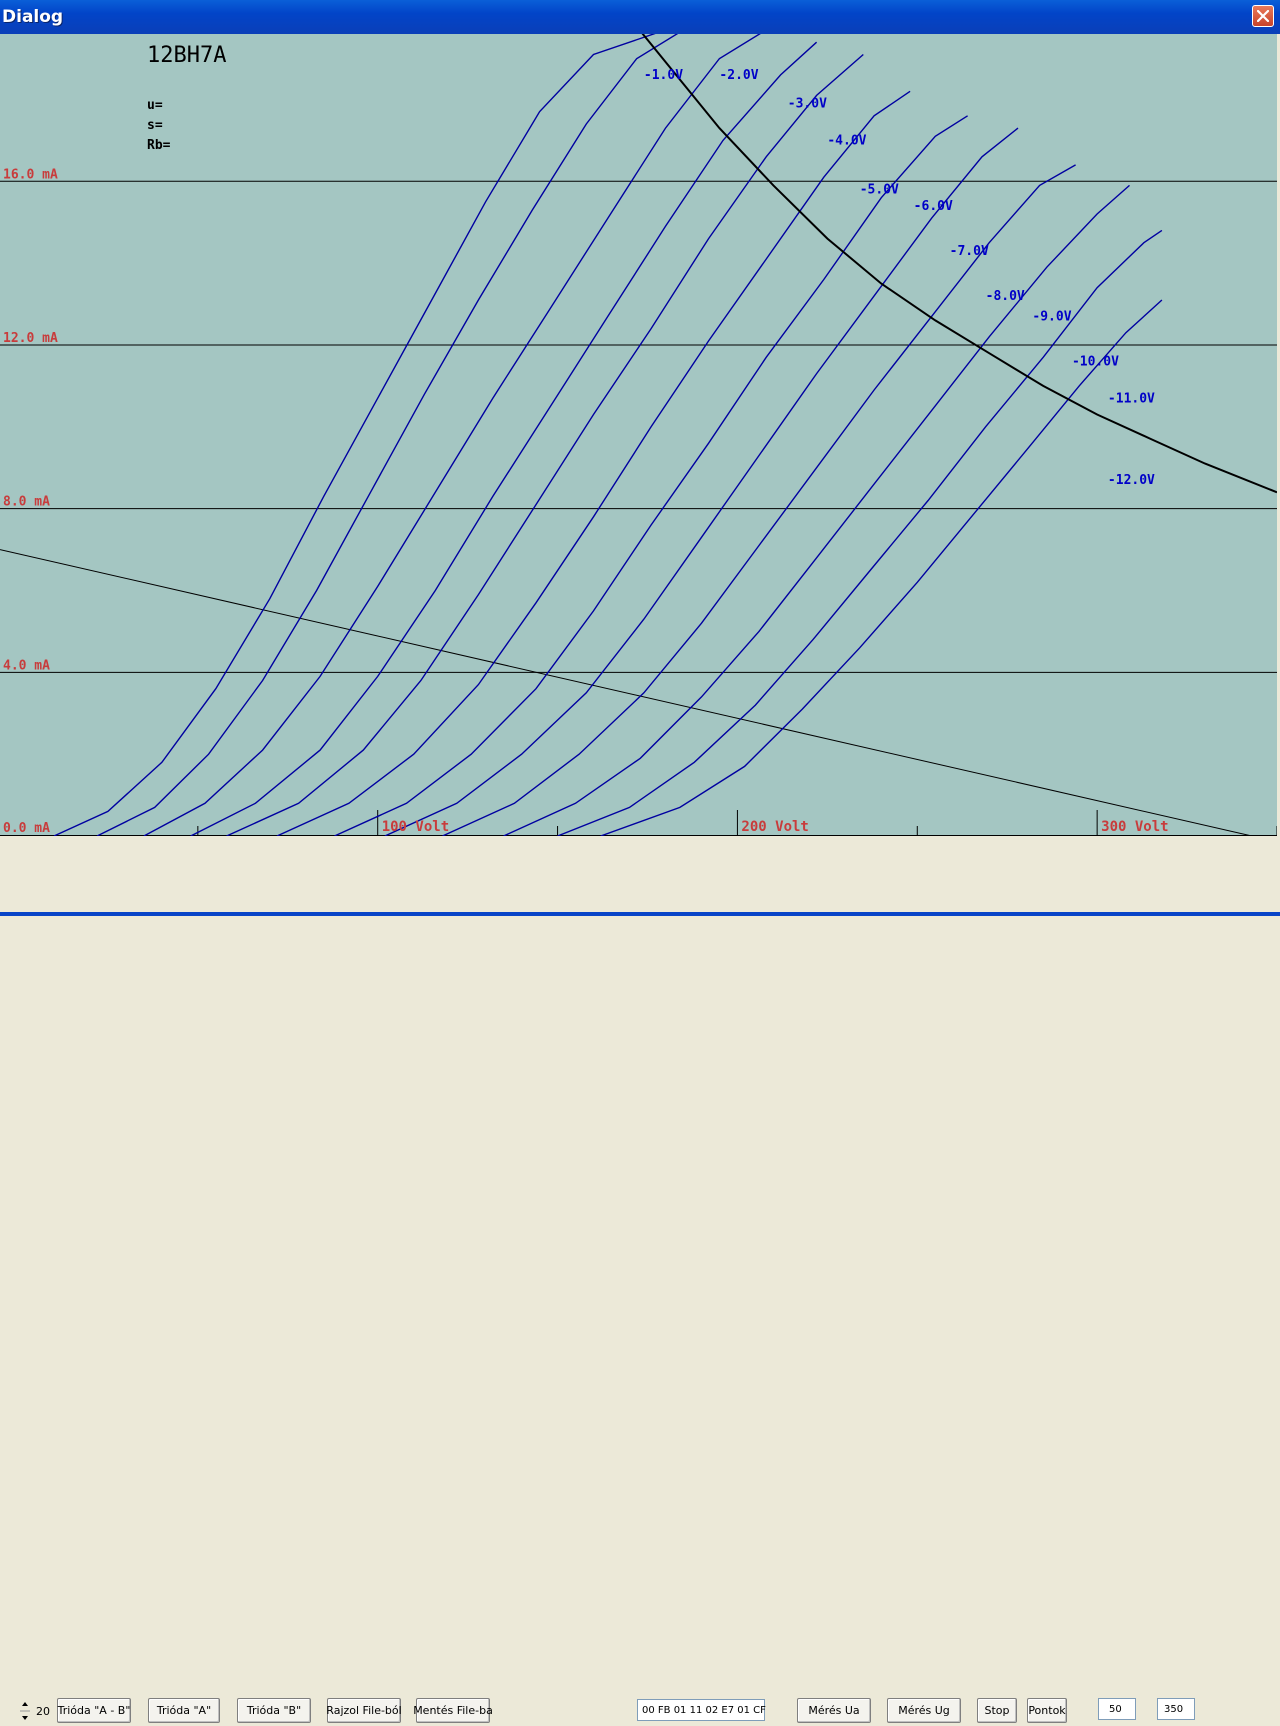  Describe the element at coordinates (30, 174) in the screenshot. I see `y-tick-label: 16.0 mA` at that location.